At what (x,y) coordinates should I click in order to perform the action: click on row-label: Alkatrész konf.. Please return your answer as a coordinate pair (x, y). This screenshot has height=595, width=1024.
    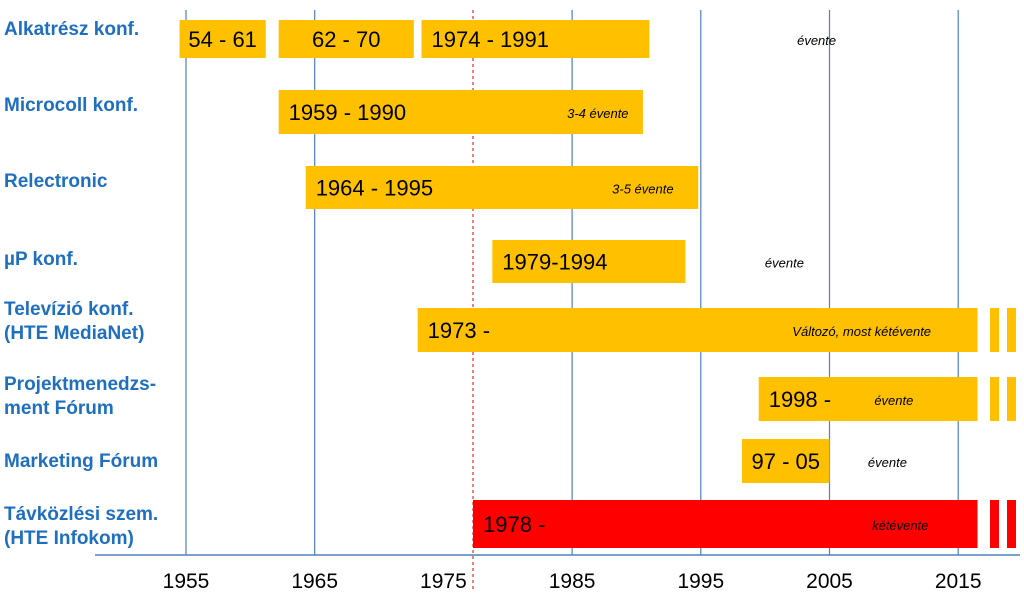
    Looking at the image, I should click on (71, 30).